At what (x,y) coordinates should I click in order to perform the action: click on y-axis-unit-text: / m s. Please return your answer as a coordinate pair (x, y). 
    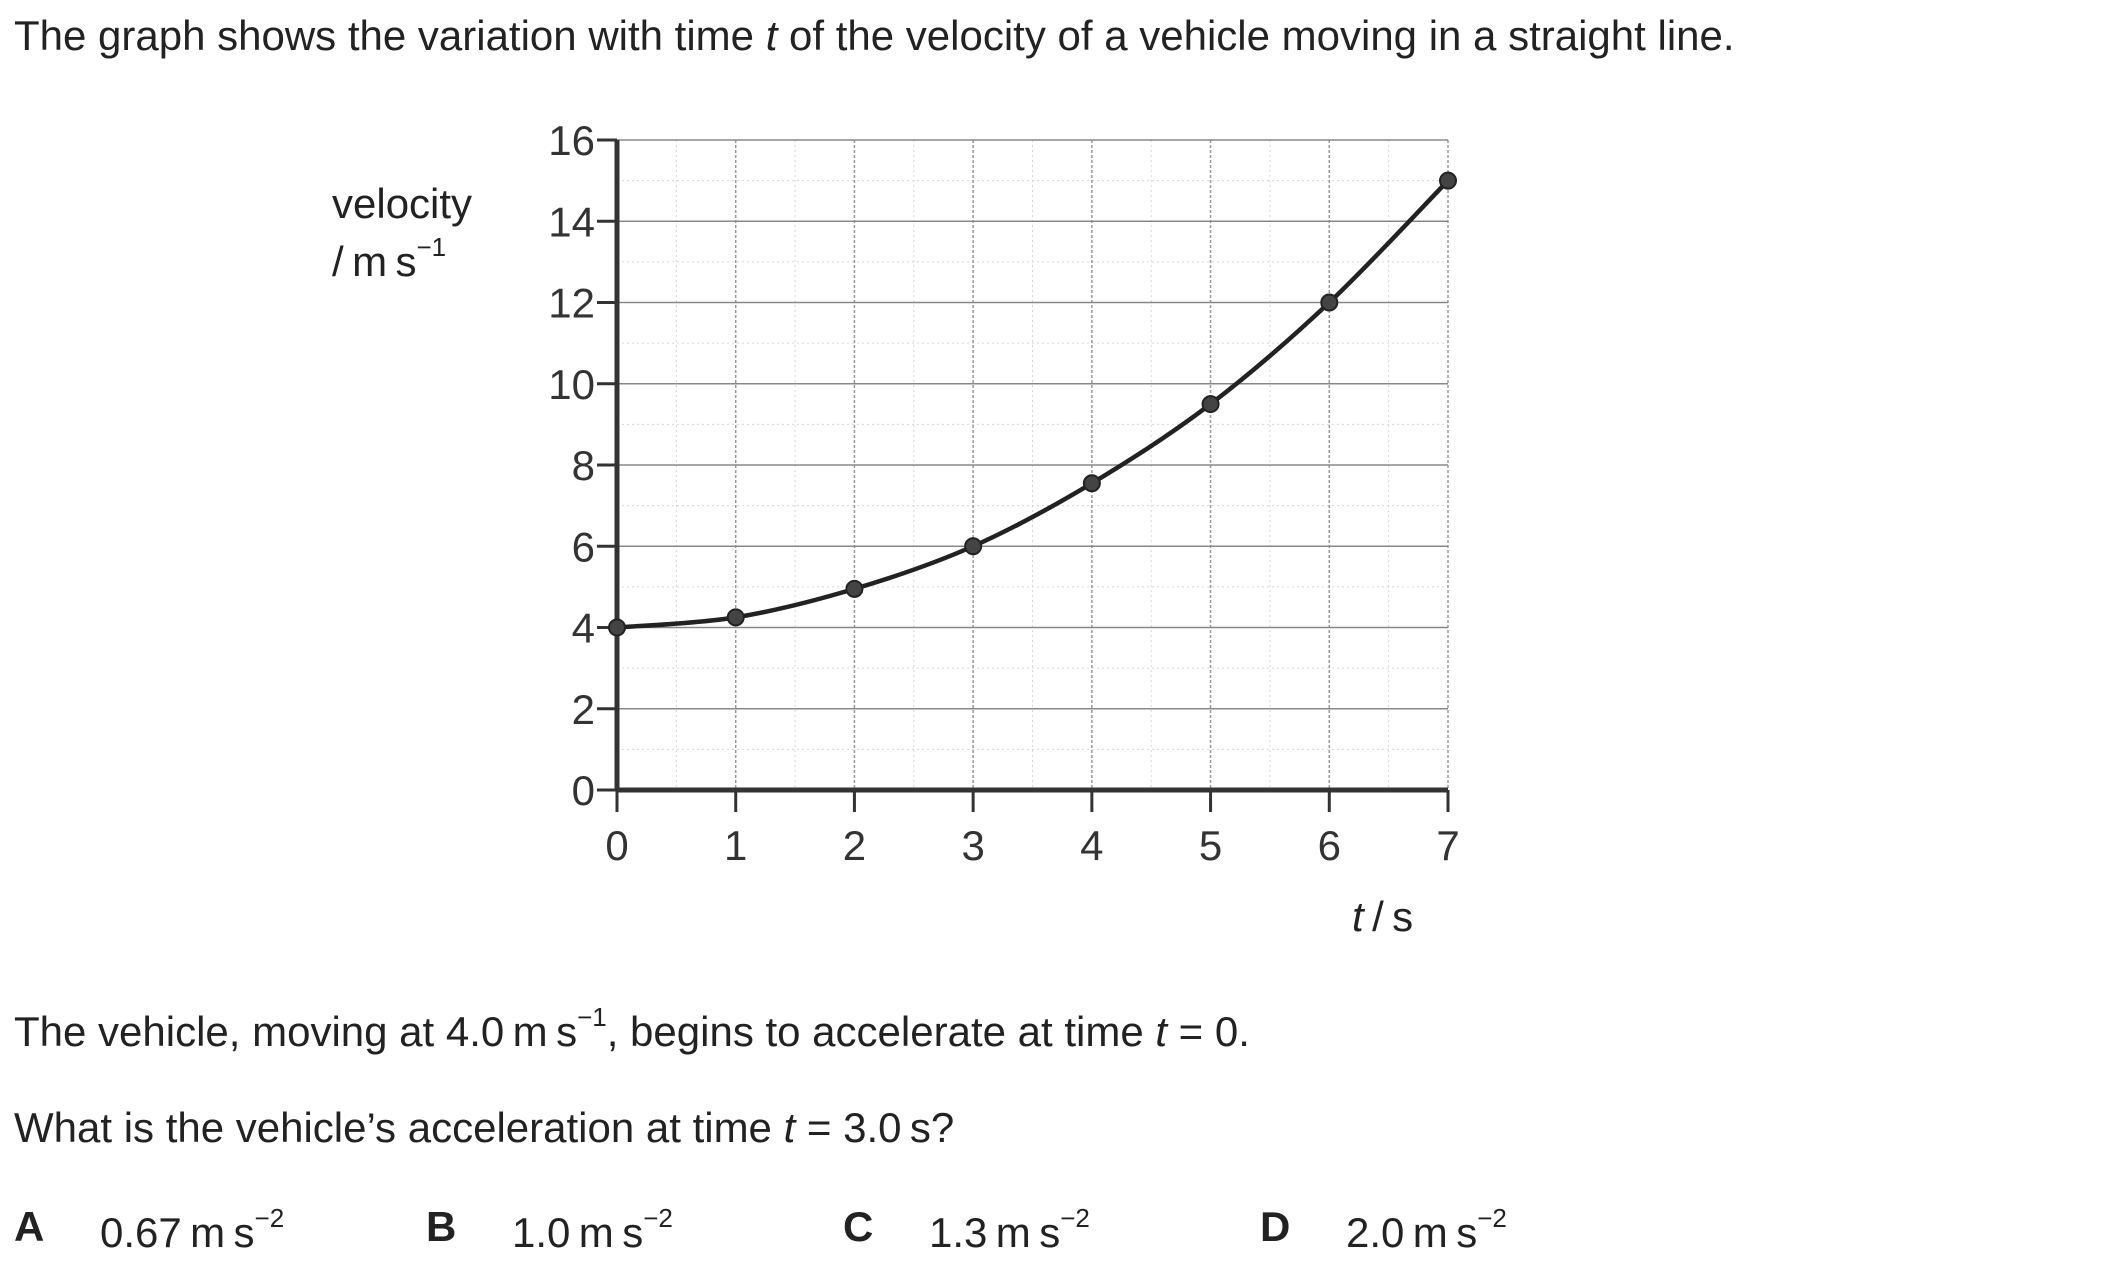
    Looking at the image, I should click on (374, 261).